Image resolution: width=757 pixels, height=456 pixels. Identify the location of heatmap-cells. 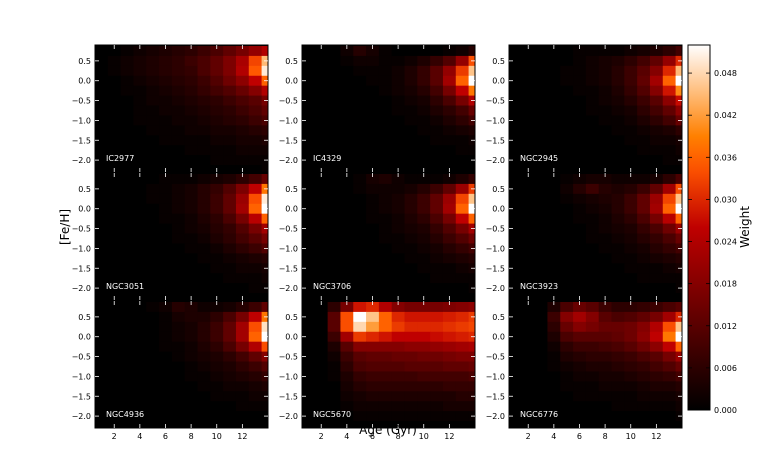
(388, 108).